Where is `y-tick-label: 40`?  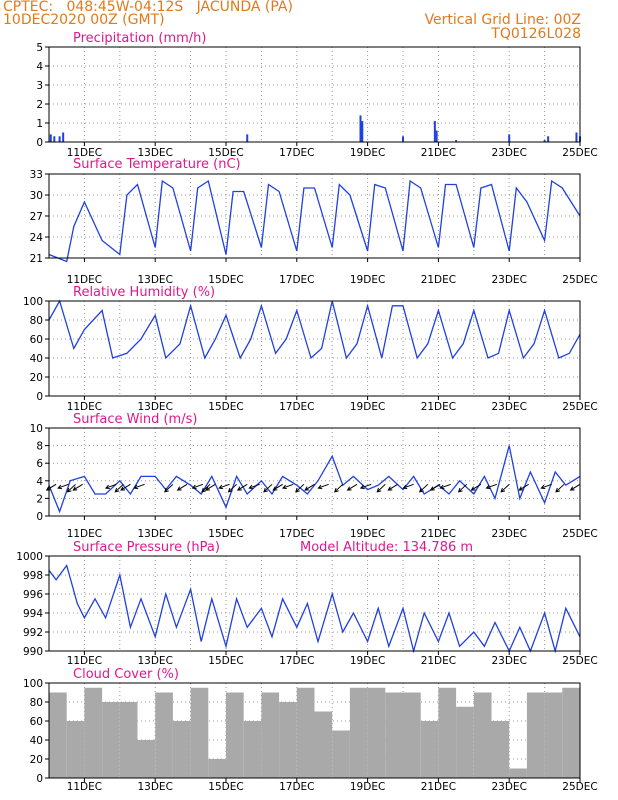 y-tick-label: 40 is located at coordinates (36, 741).